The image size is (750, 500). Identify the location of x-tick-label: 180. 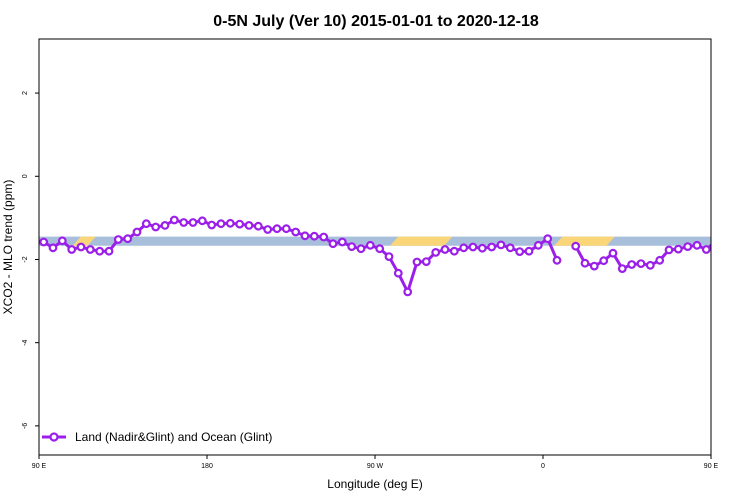
(207, 466).